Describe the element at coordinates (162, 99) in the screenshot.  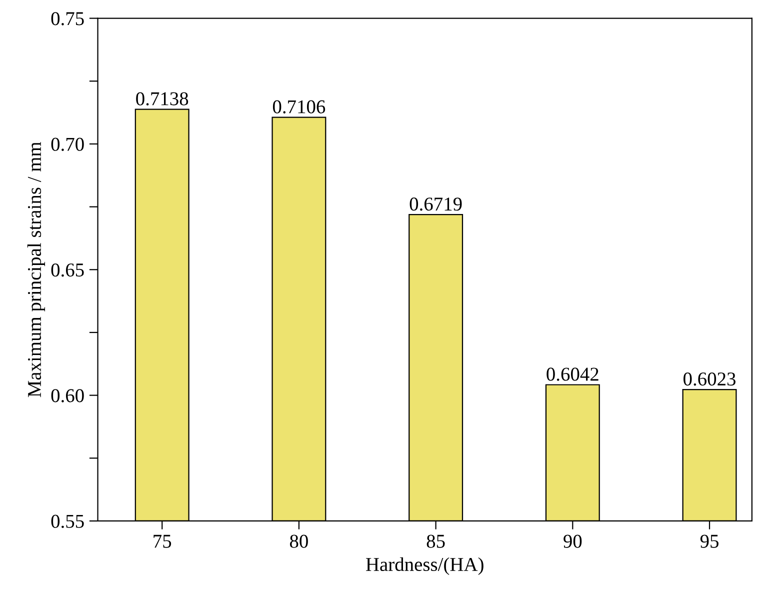
I see `data-label: 0.7138` at that location.